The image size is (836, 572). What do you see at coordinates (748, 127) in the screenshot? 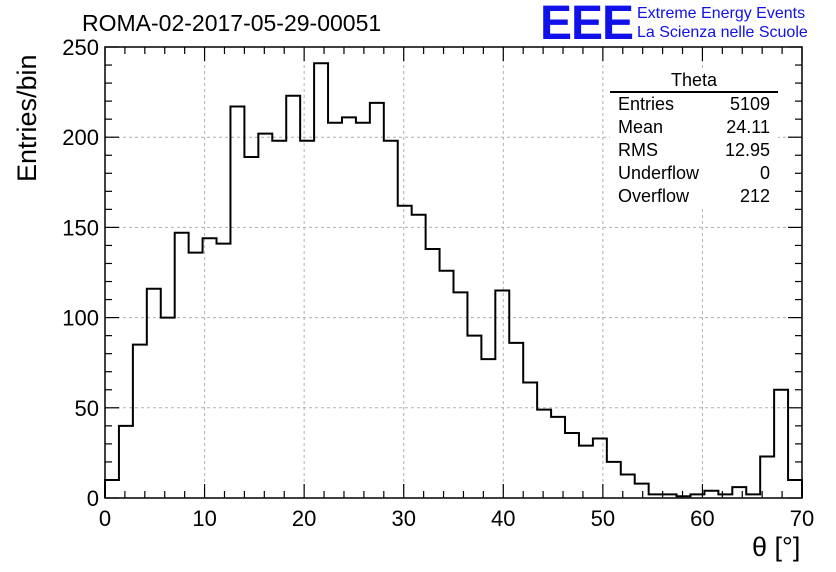
I see `stats-value: 24.11` at bounding box center [748, 127].